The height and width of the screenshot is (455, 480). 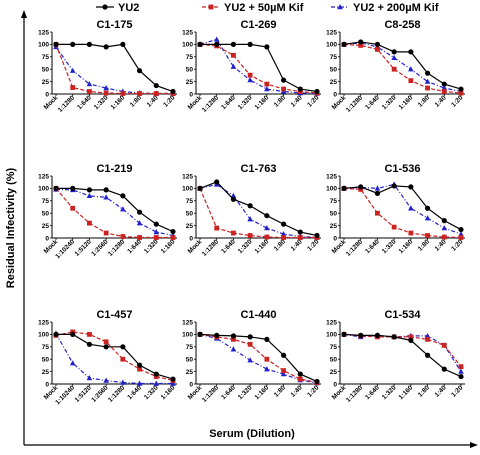 What do you see at coordinates (168, 246) in the screenshot?
I see `x-tick-label: 1:160` at bounding box center [168, 246].